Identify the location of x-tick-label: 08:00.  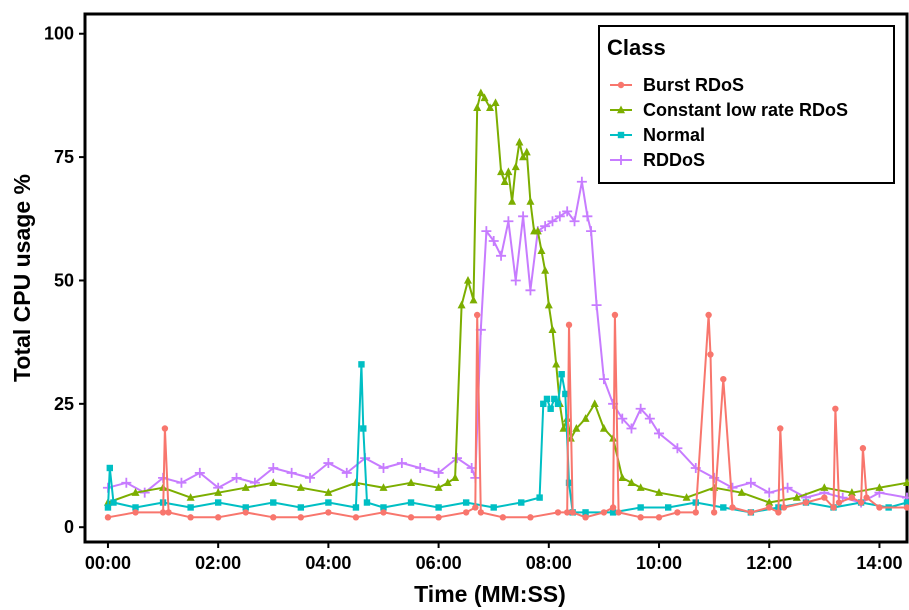
(549, 563).